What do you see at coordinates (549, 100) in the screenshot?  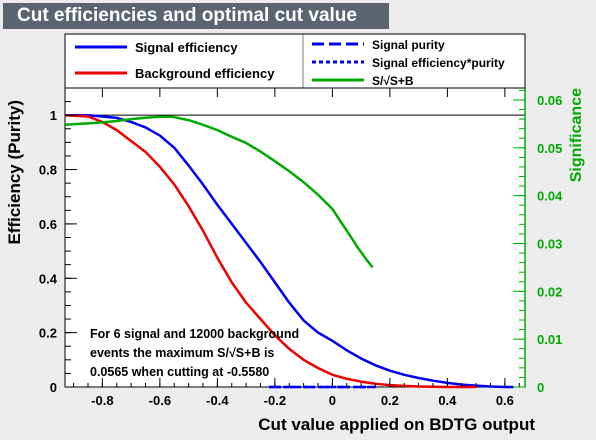 I see `y2-tick-label: 0.06` at bounding box center [549, 100].